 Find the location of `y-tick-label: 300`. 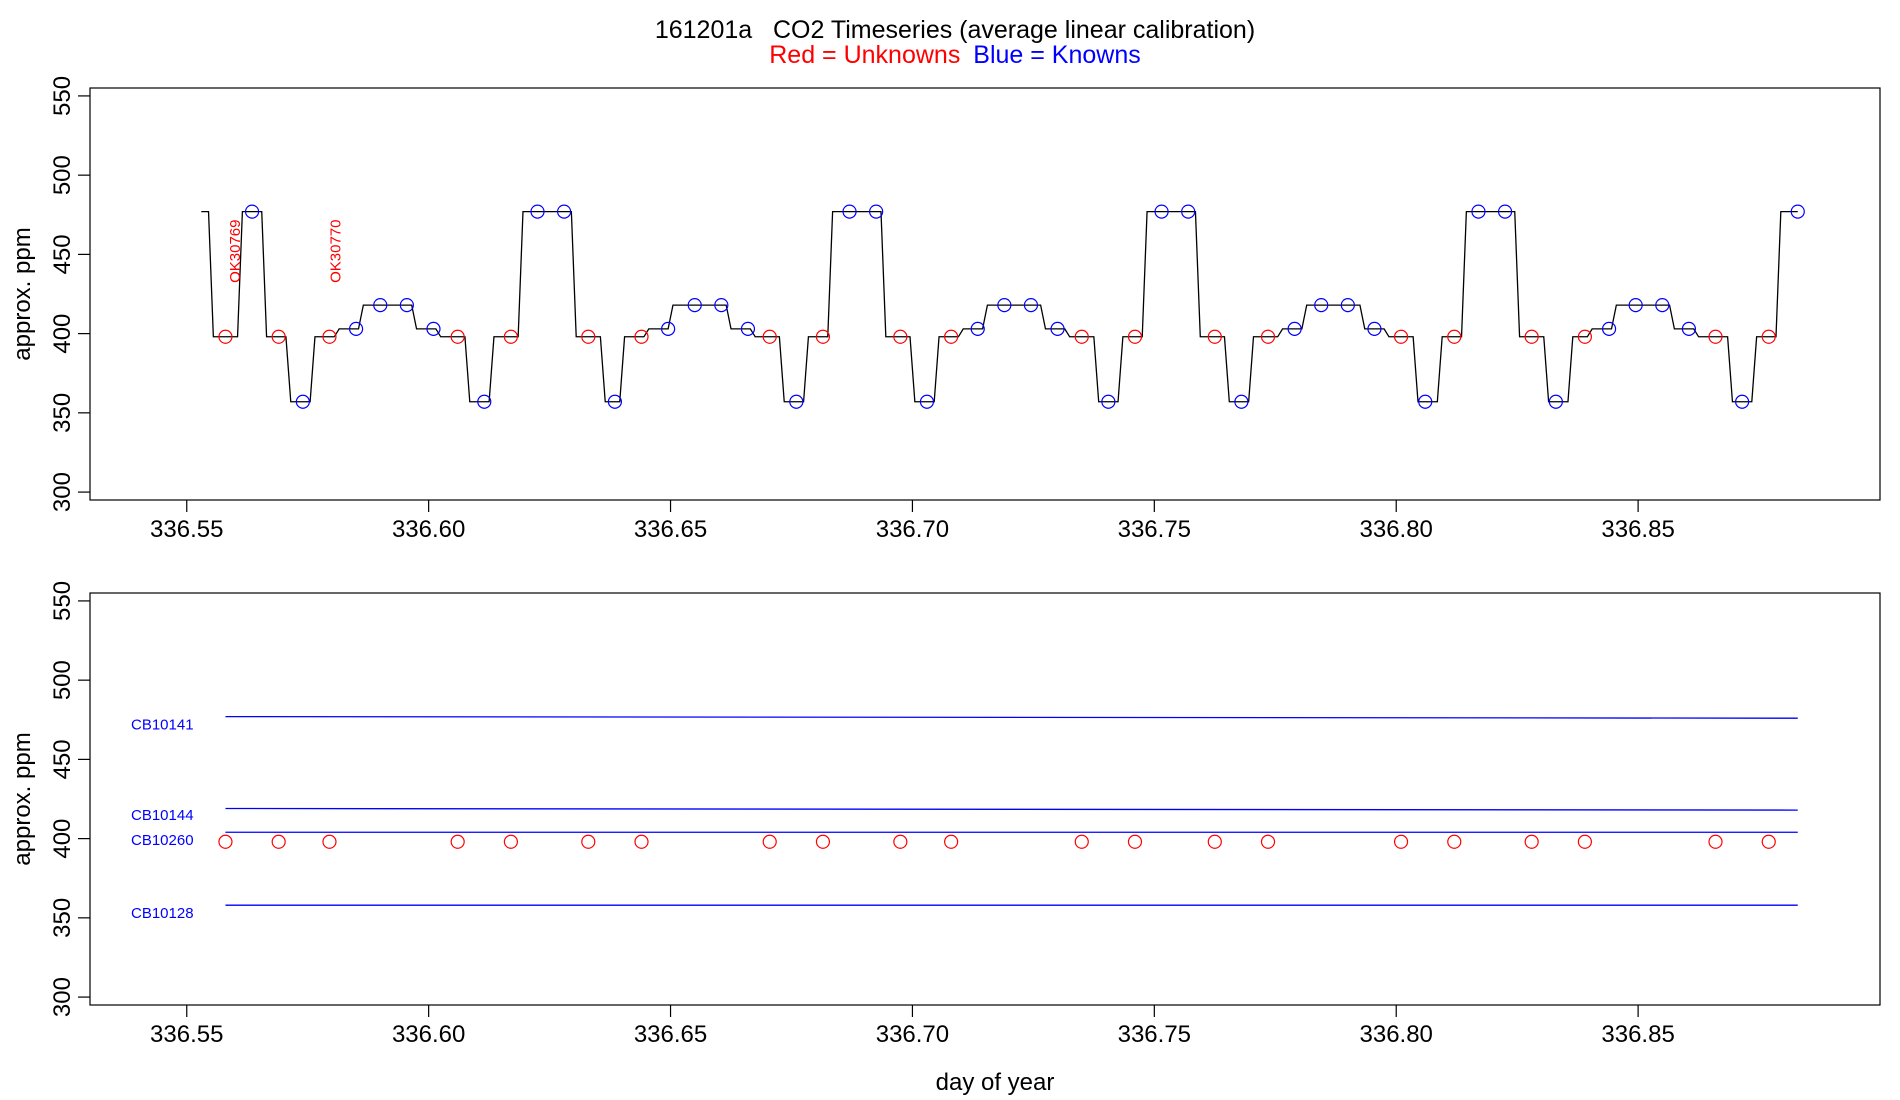

y-tick-label: 300 is located at coordinates (62, 492).